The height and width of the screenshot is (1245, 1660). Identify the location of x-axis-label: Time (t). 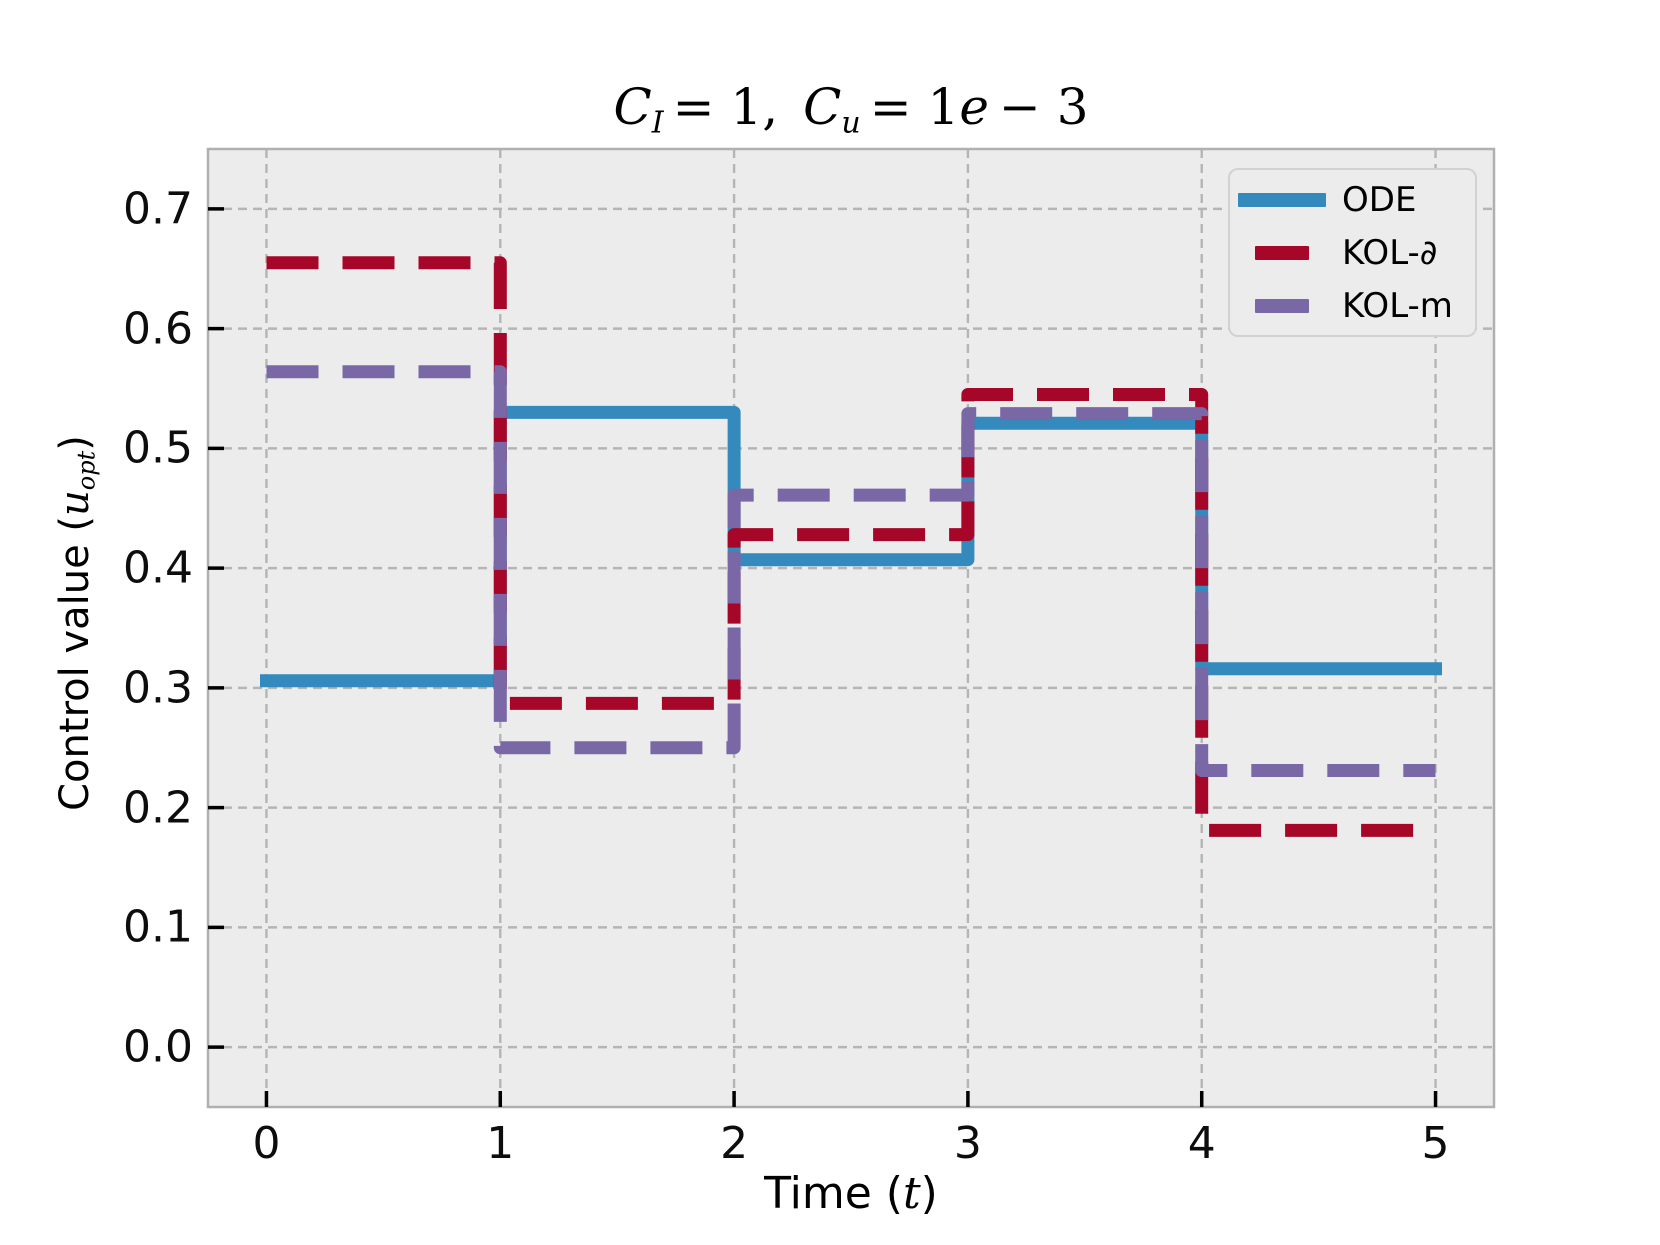
(851, 1193).